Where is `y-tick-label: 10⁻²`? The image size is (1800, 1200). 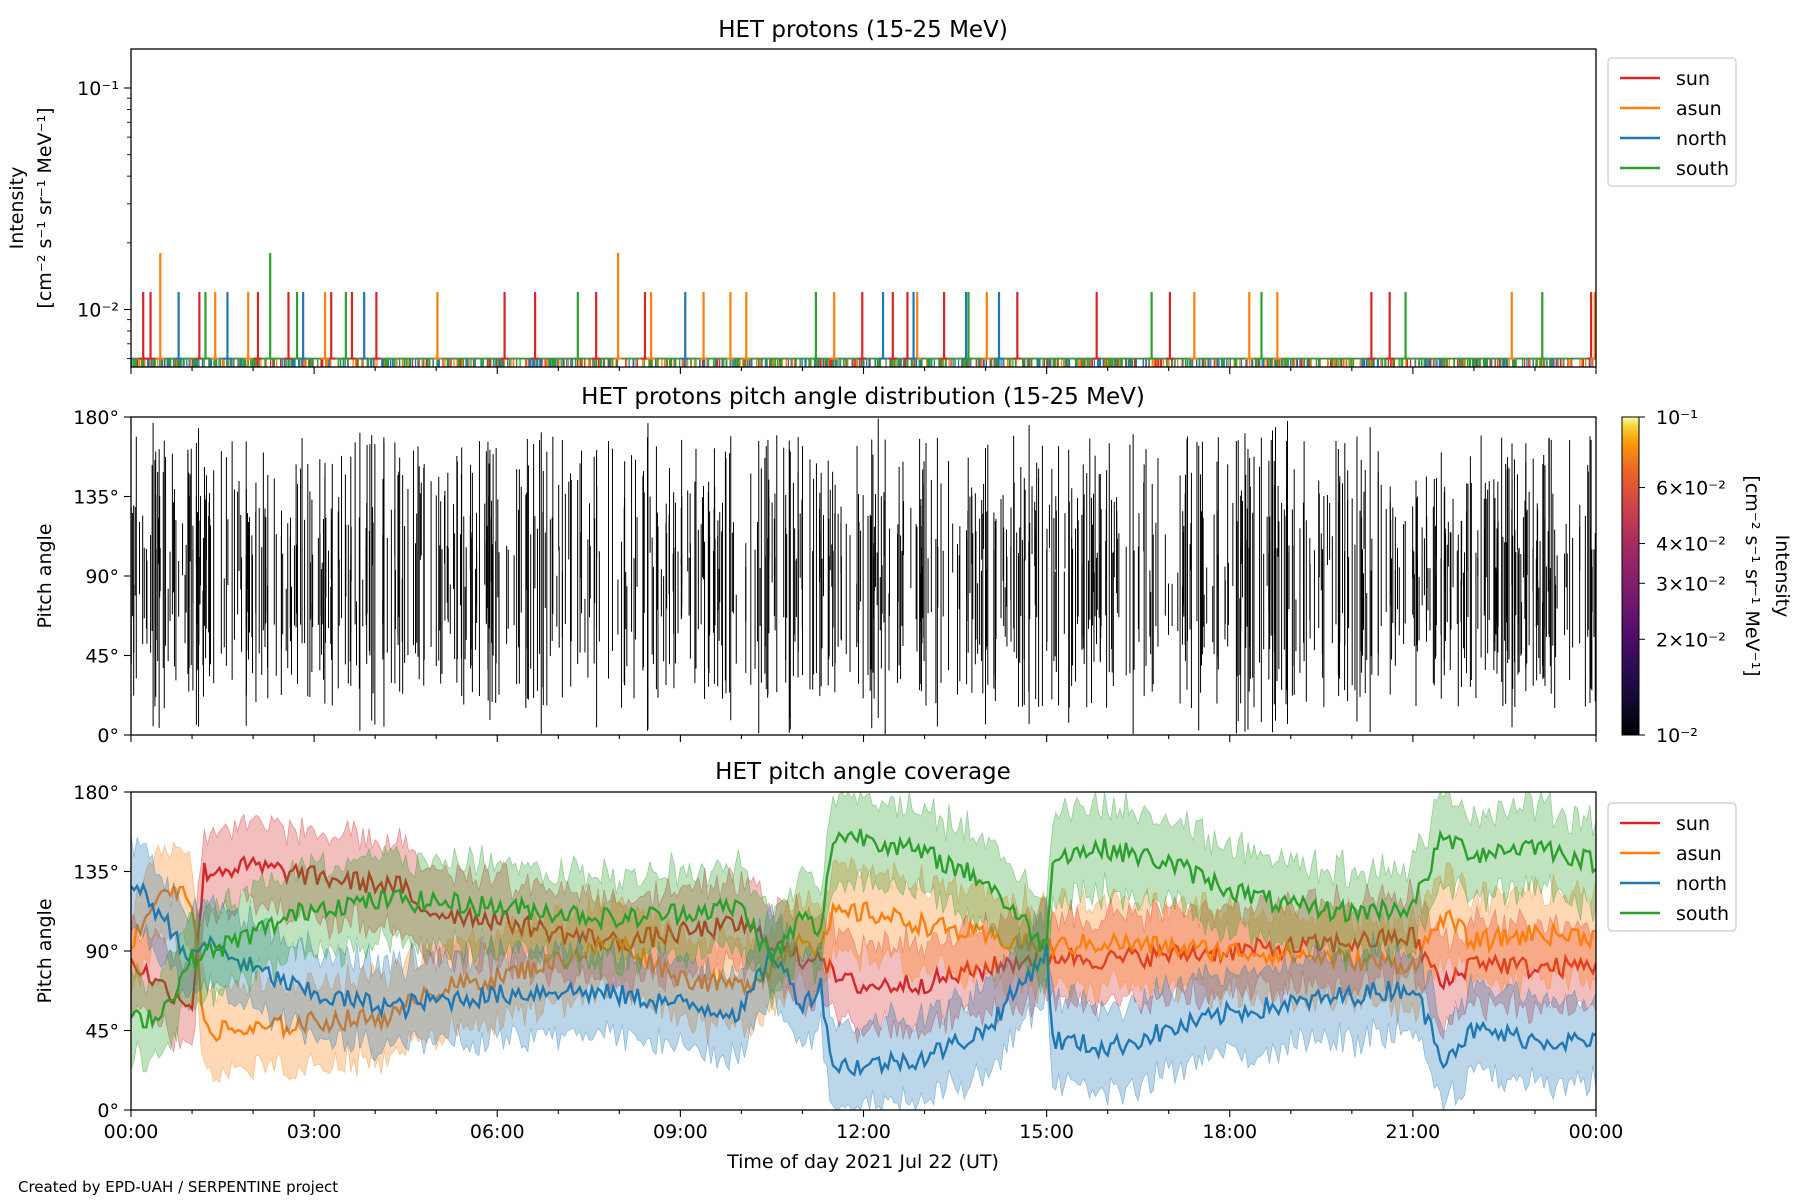 y-tick-label: 10⁻² is located at coordinates (98, 310).